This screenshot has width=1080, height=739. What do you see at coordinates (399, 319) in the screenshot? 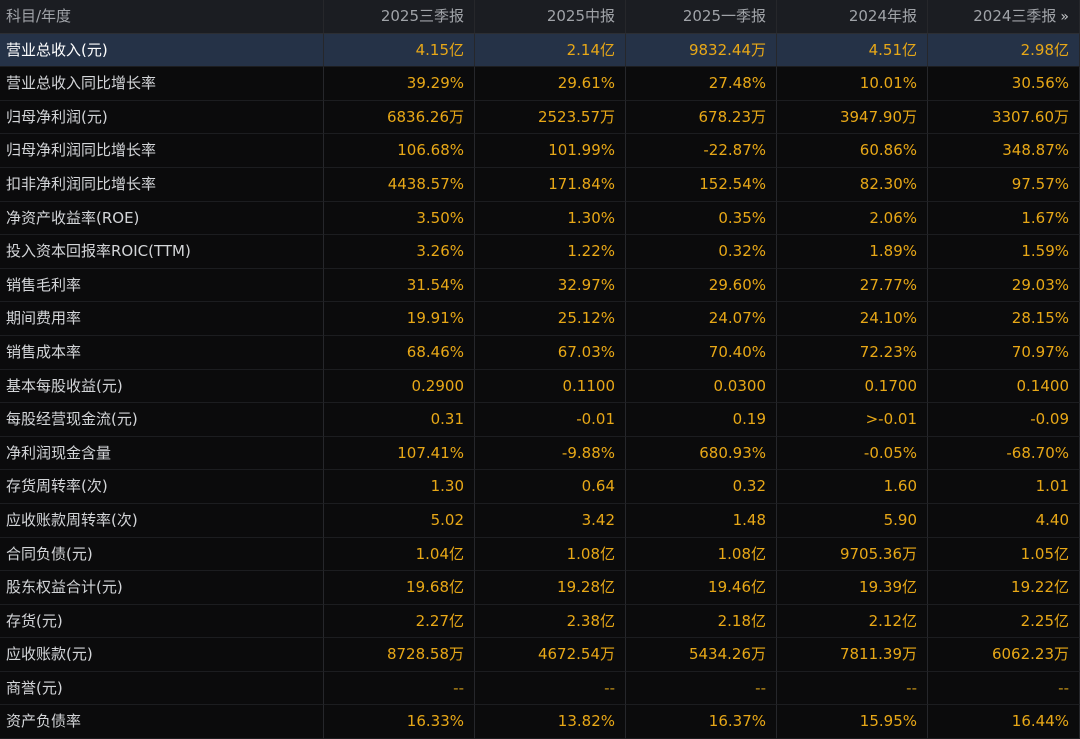
I see `table-cell: 19.91%` at bounding box center [399, 319].